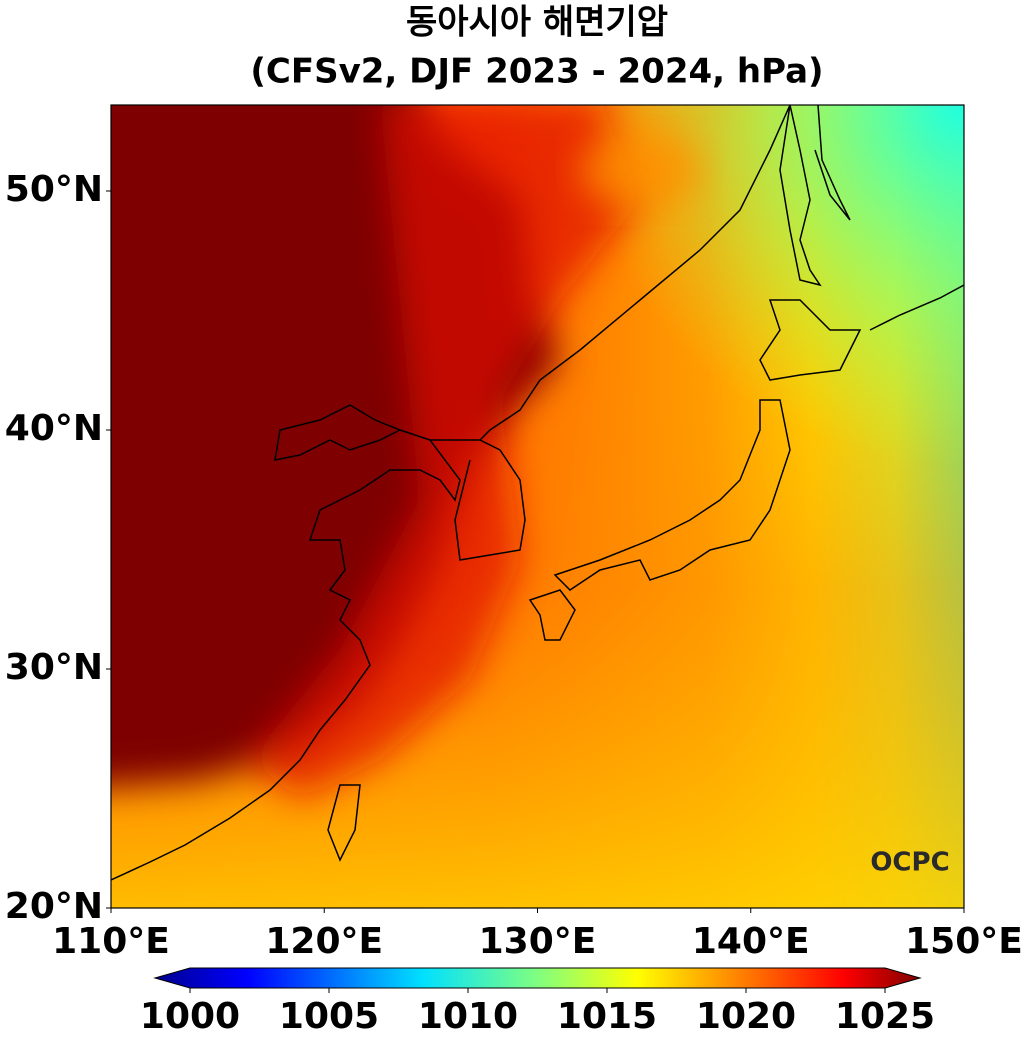  What do you see at coordinates (190, 1016) in the screenshot?
I see `colorbar-tick-label: 1000` at bounding box center [190, 1016].